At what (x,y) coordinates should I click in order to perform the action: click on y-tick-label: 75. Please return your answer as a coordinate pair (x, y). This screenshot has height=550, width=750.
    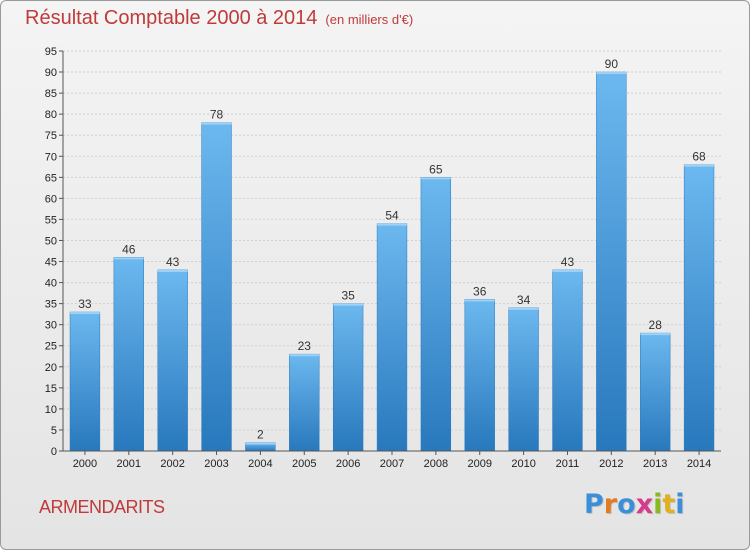
    Looking at the image, I should click on (51, 136).